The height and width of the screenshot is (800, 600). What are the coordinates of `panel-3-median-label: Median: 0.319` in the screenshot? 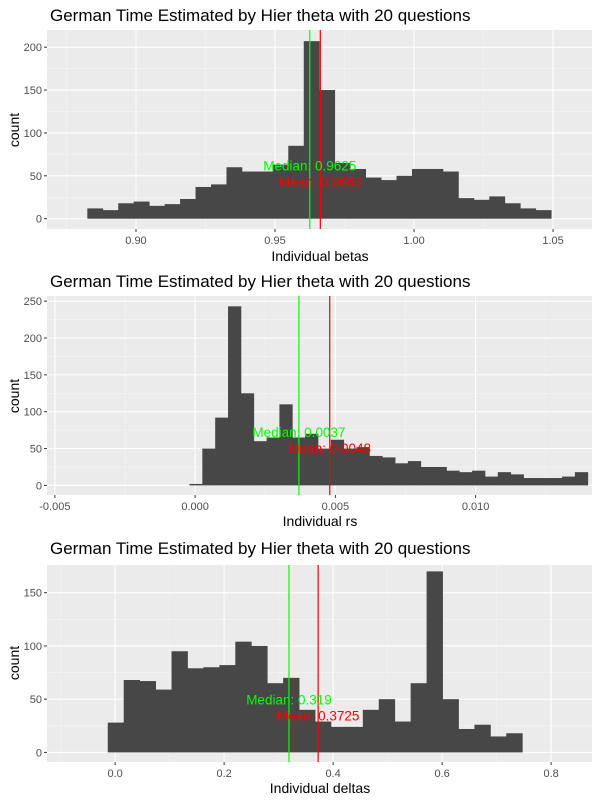 It's located at (289, 699).